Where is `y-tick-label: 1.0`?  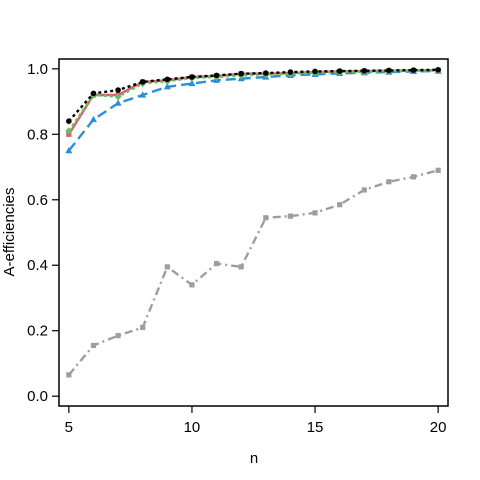 y-tick-label: 1.0 is located at coordinates (37, 69).